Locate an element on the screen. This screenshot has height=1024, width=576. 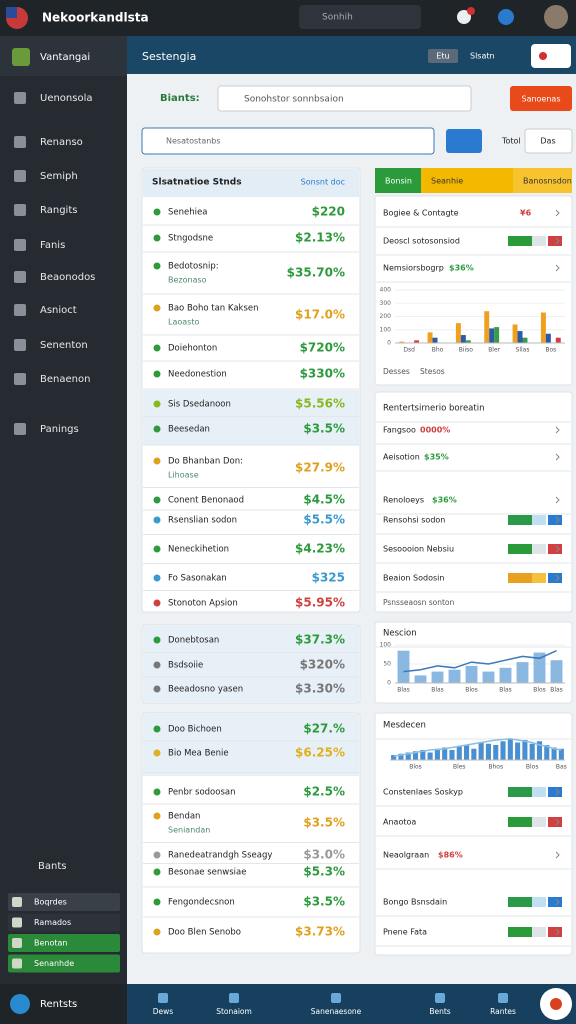
search-placeholder: Sonhih is located at coordinates (337, 18).